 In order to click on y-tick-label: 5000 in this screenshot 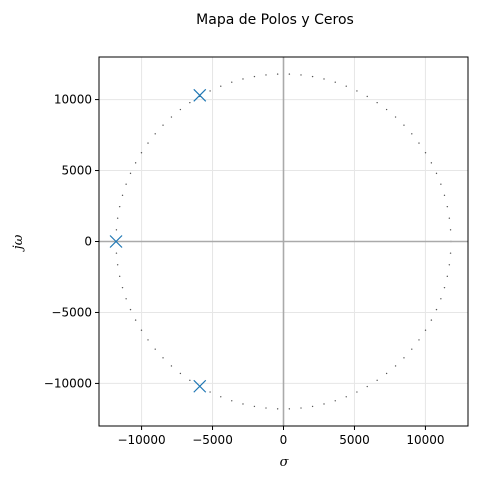, I will do `click(76, 171)`.